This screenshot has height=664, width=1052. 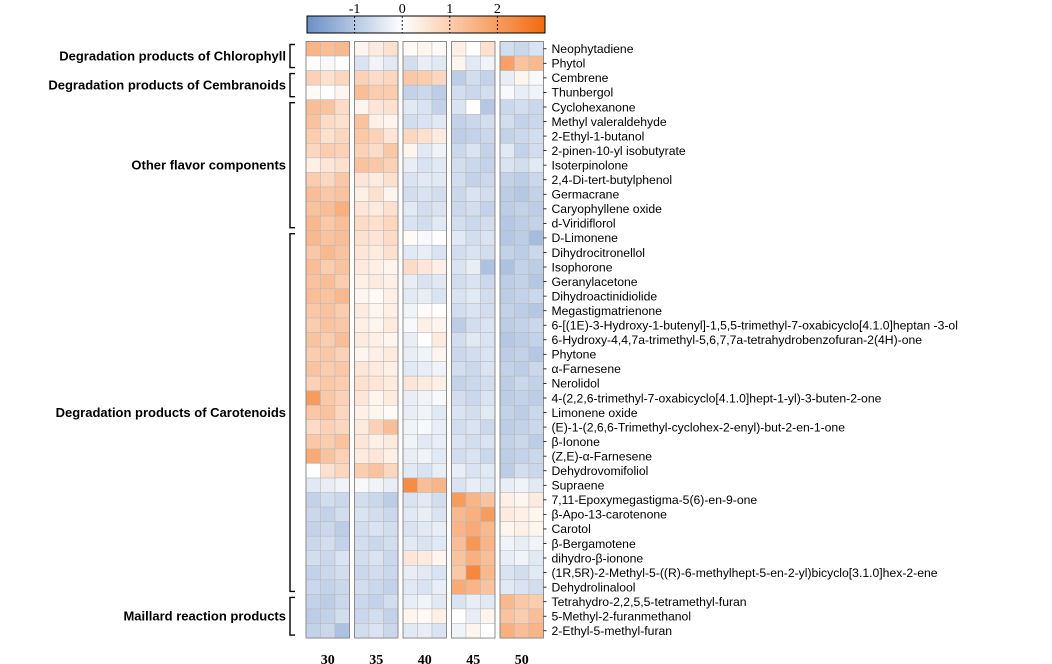 What do you see at coordinates (584, 224) in the screenshot?
I see `row-label: d-Viridiflorol` at bounding box center [584, 224].